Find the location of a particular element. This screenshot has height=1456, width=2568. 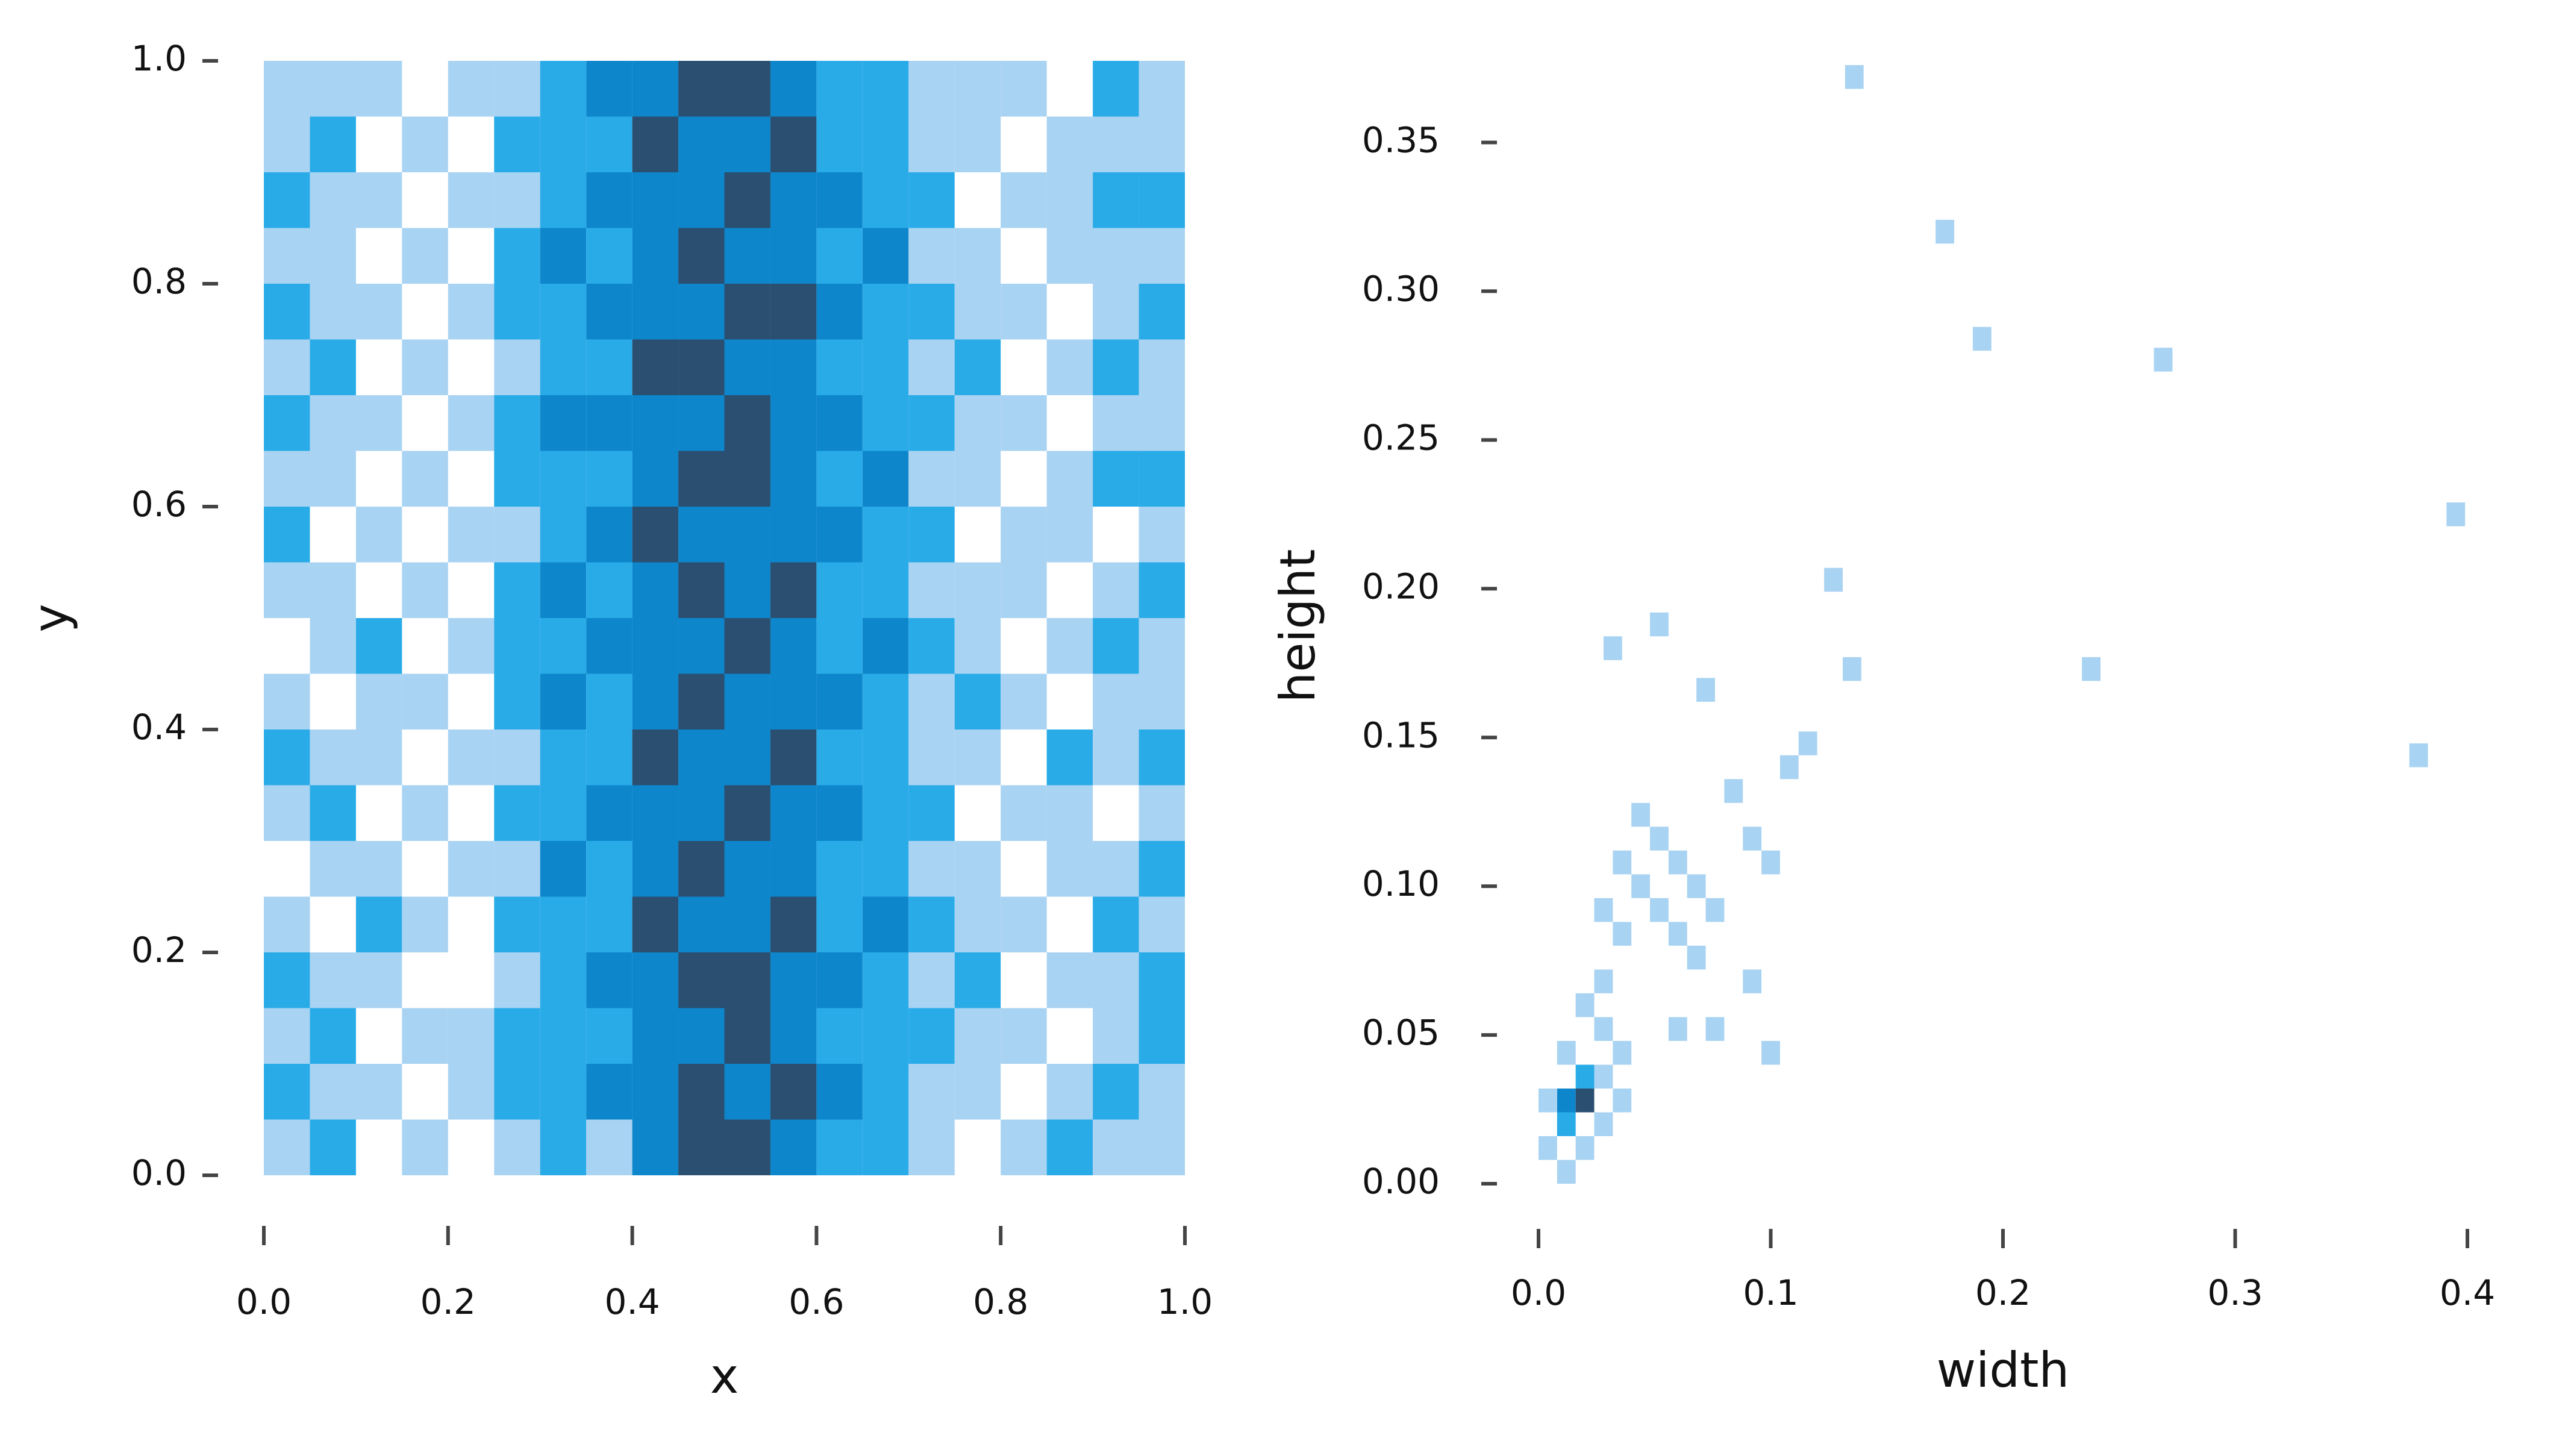

y-tick-label: 0.20 is located at coordinates (1401, 587).